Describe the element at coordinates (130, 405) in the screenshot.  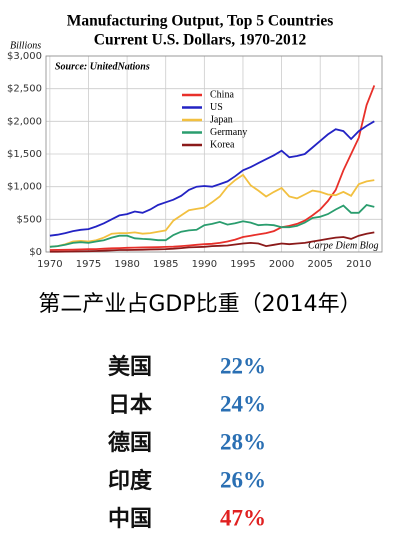
I see `country: 日本` at that location.